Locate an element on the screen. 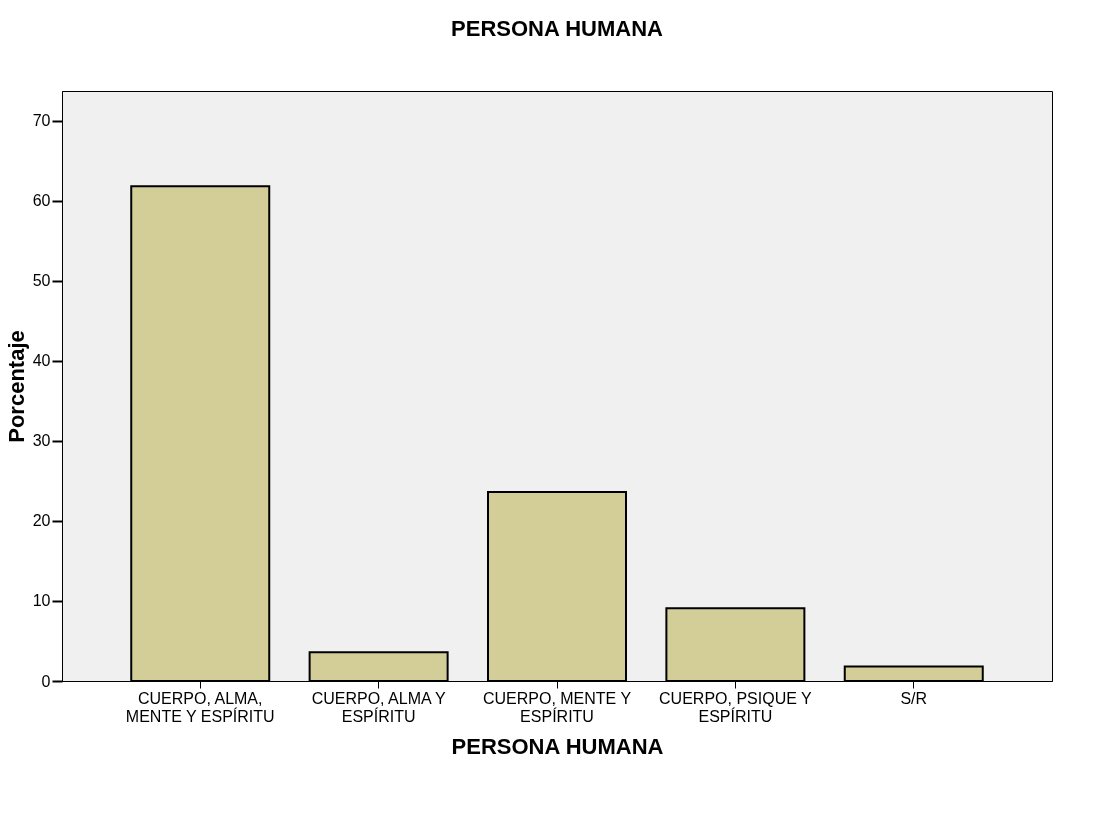  y-tick-label: 10 is located at coordinates (41, 601).